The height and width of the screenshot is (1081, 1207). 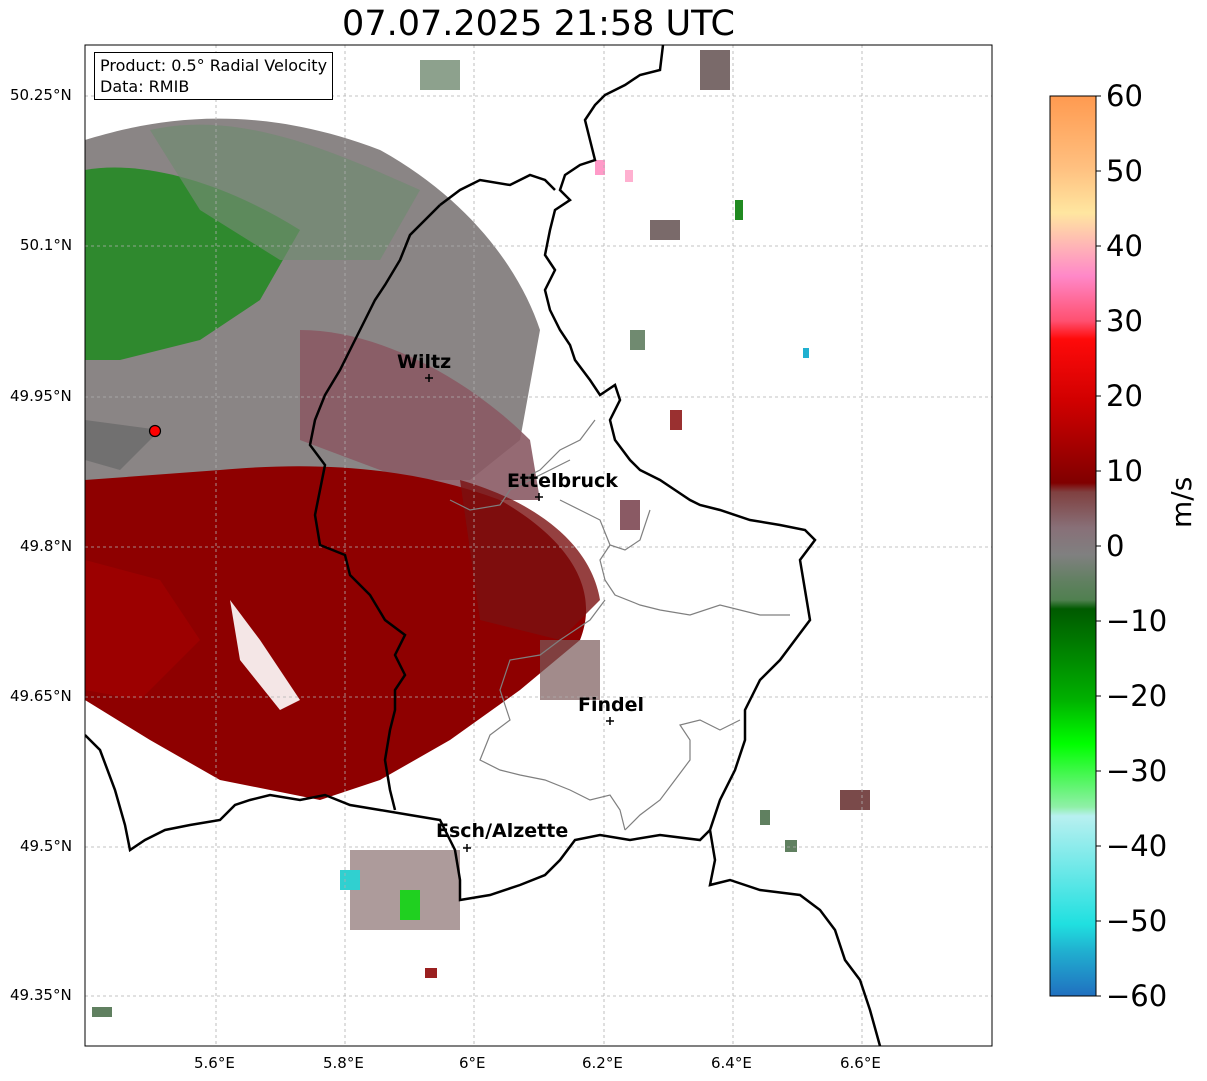 I want to click on lat-tick: 49.35°N, so click(x=41, y=995).